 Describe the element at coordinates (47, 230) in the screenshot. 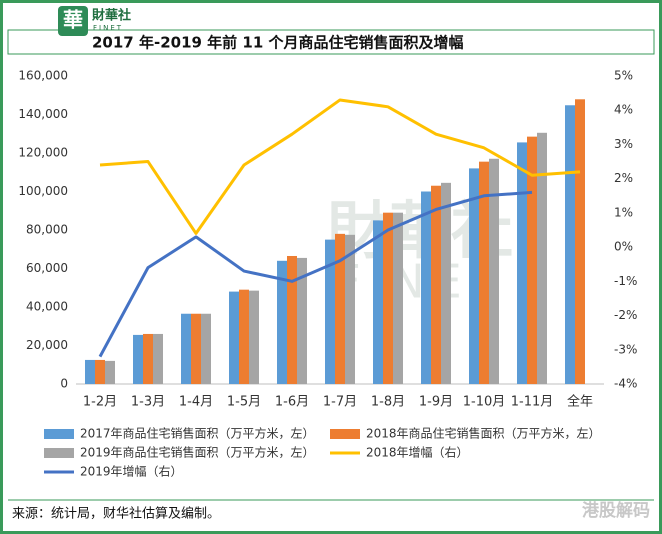

I see `y-tick-label: 80,000` at that location.